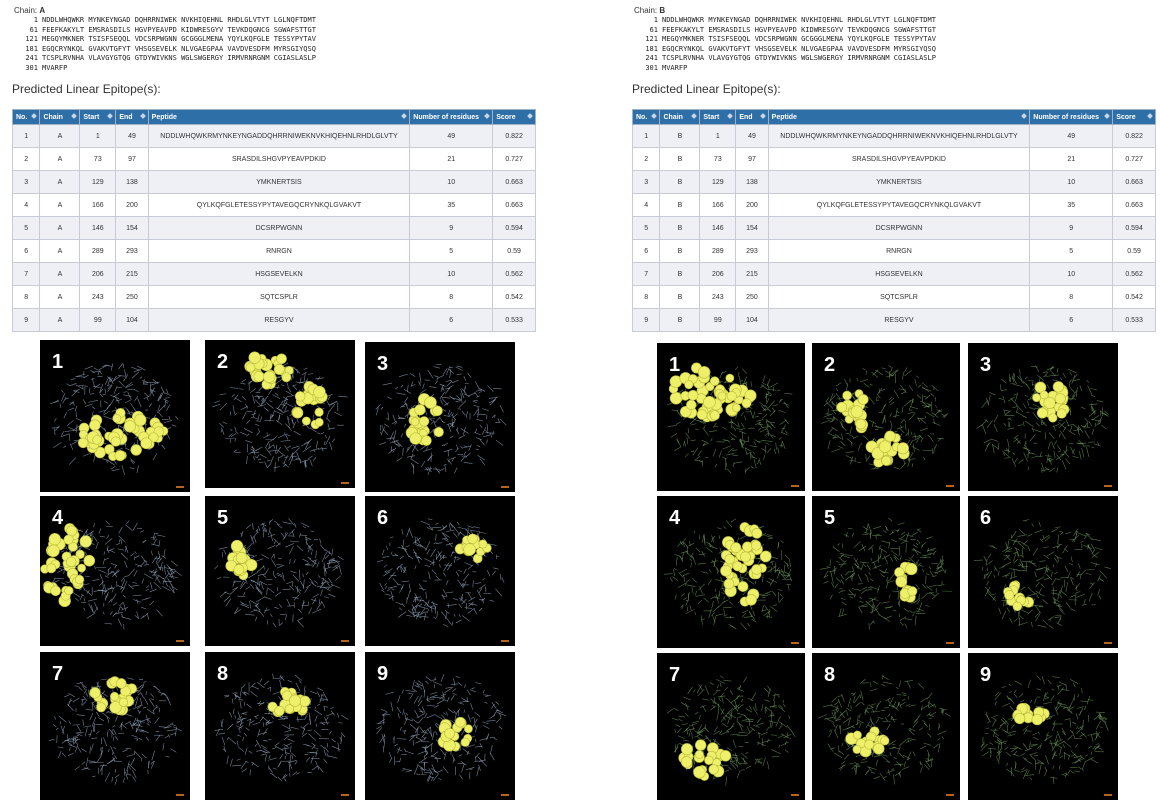 This screenshot has width=1160, height=803. I want to click on table-row: 5 B 146 154 DCSRPWGNN 9 0.594, so click(893, 228).